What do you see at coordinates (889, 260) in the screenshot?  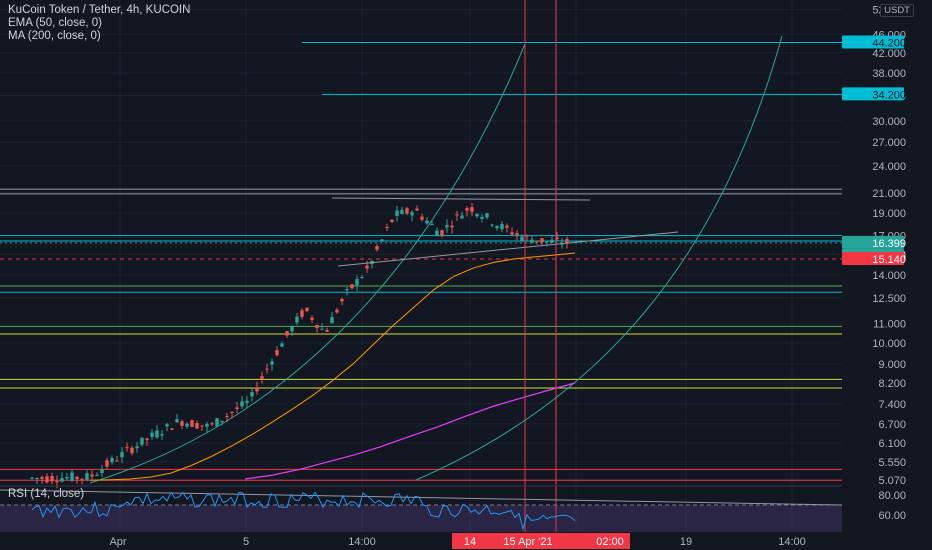 I see `price-badge-label: 15.140` at bounding box center [889, 260].